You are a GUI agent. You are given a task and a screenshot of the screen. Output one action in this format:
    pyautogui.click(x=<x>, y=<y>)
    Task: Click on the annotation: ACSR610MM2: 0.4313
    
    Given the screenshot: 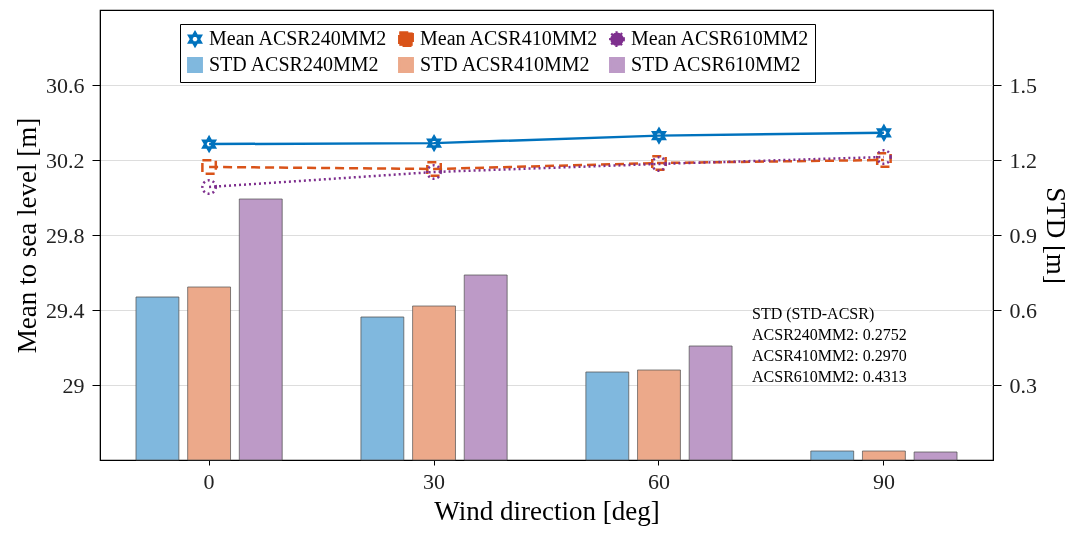 What is the action you would take?
    pyautogui.click(x=829, y=376)
    